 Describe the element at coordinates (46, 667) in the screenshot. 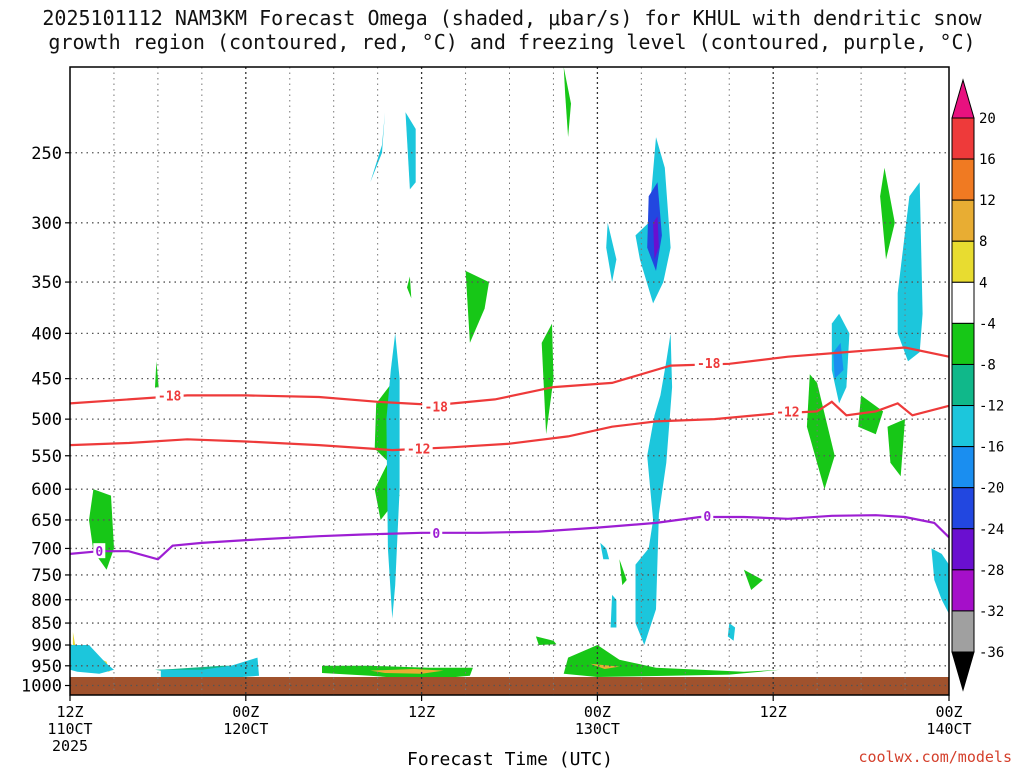

I see `y-tick-label: 950` at that location.